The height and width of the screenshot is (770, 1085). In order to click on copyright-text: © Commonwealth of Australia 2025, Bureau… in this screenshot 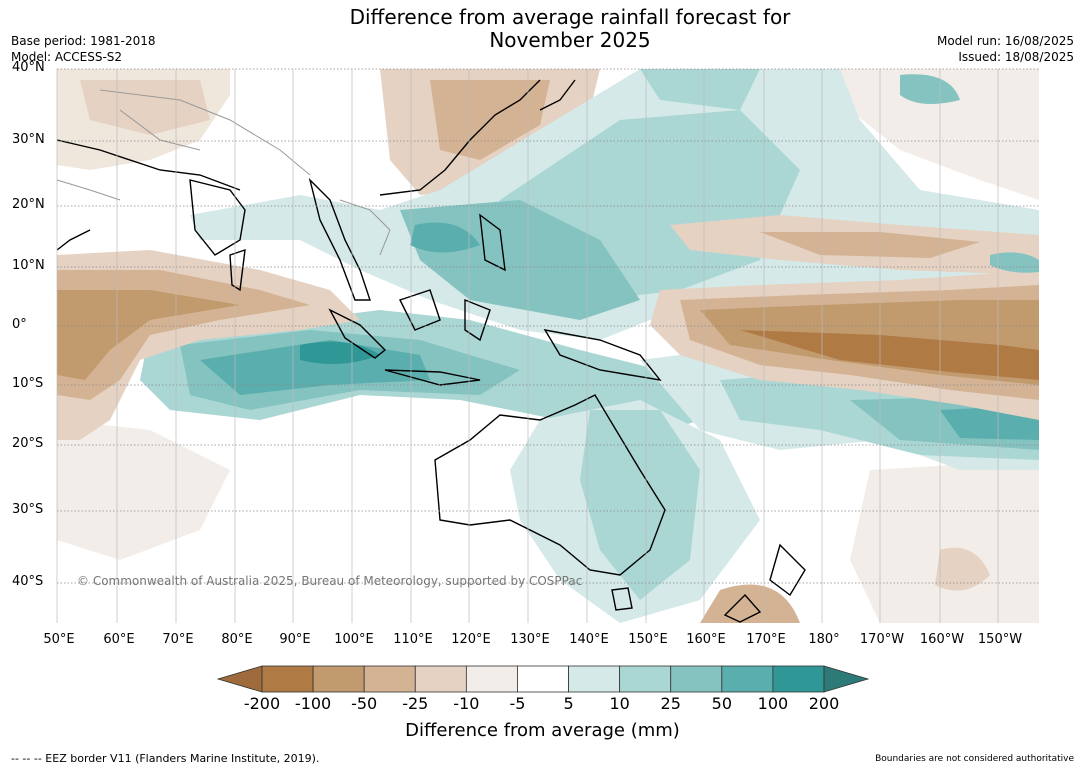, I will do `click(330, 581)`.